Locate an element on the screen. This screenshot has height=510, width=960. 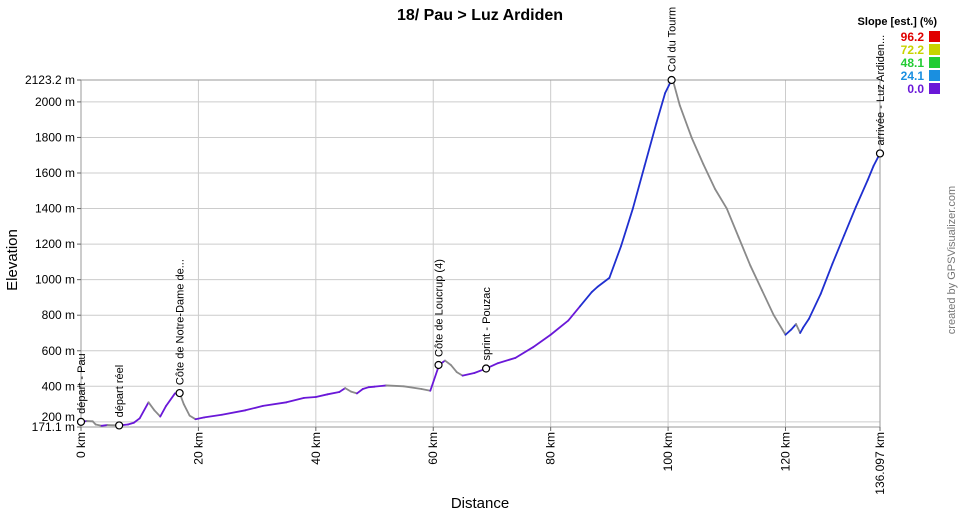
y-tick-label: 800 m is located at coordinates (58, 315).